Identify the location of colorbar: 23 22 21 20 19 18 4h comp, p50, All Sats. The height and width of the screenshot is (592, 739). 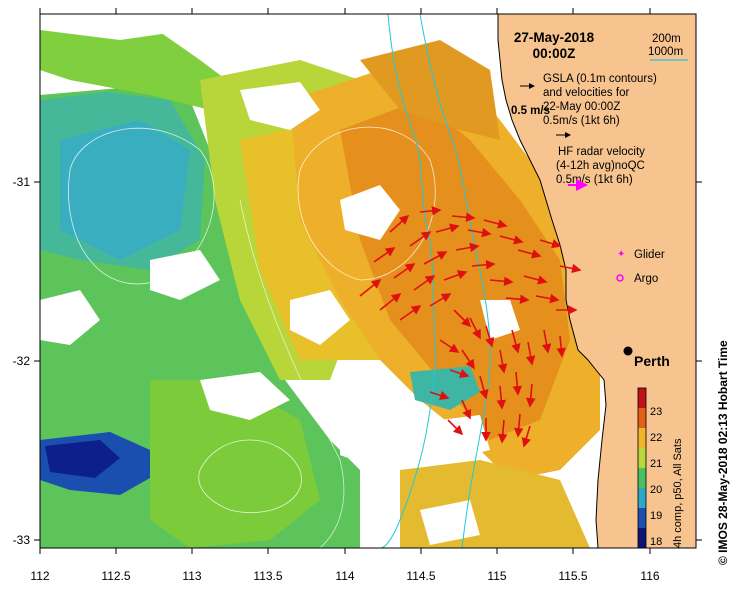
(660, 468).